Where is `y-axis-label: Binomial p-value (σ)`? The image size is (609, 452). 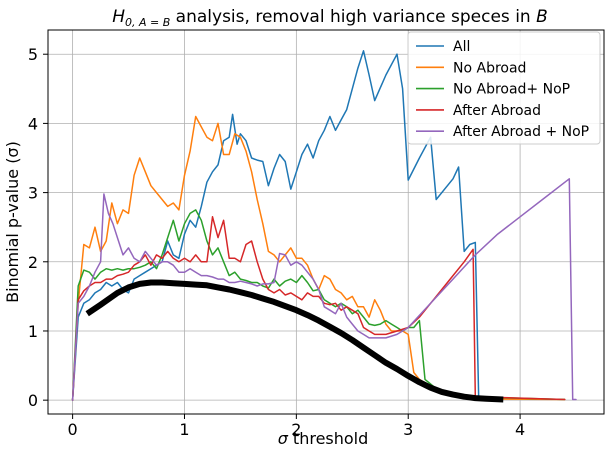 y-axis-label: Binomial p-value (σ) is located at coordinates (12, 222).